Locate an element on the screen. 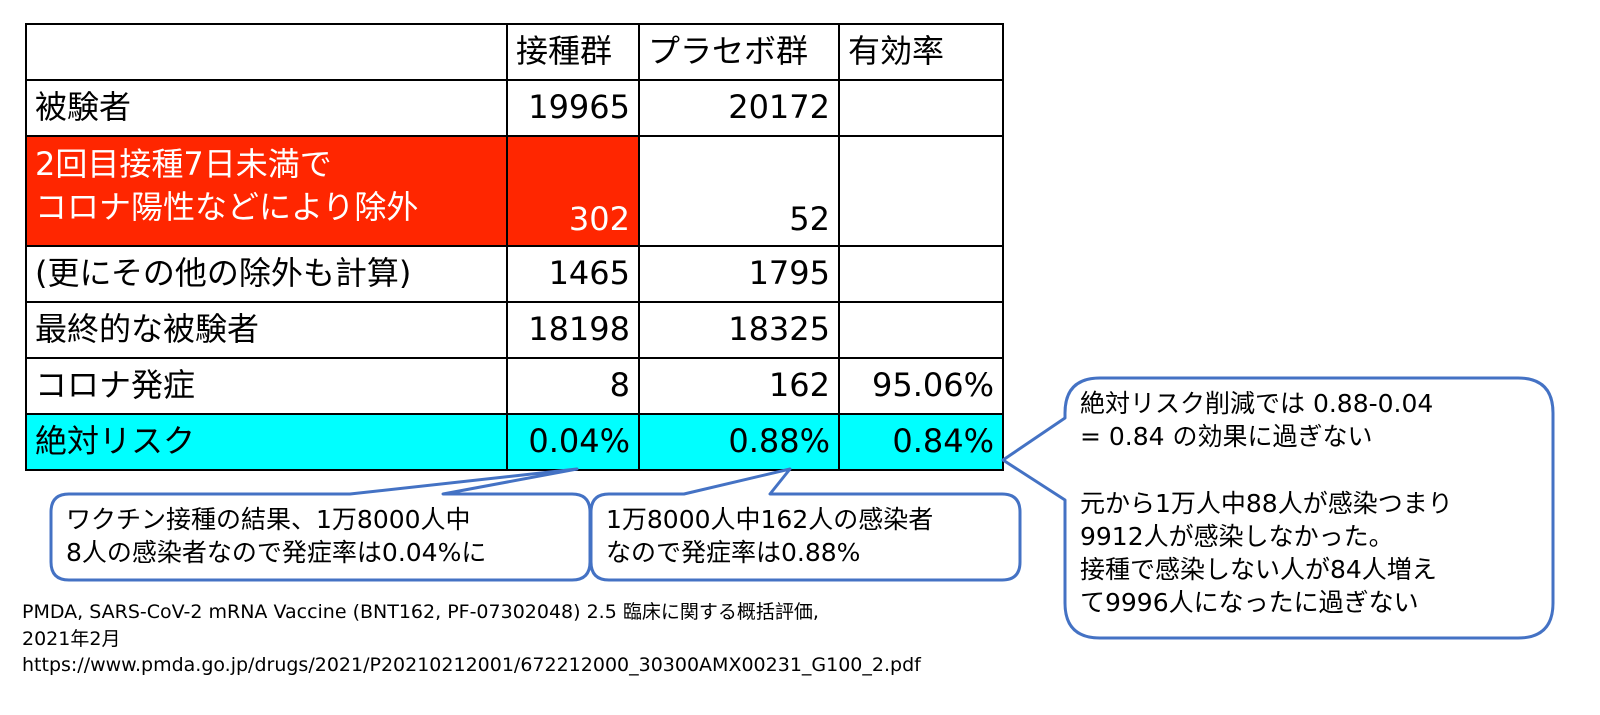  header-row: 接種群 プラセボ群 有効率 is located at coordinates (514, 52).